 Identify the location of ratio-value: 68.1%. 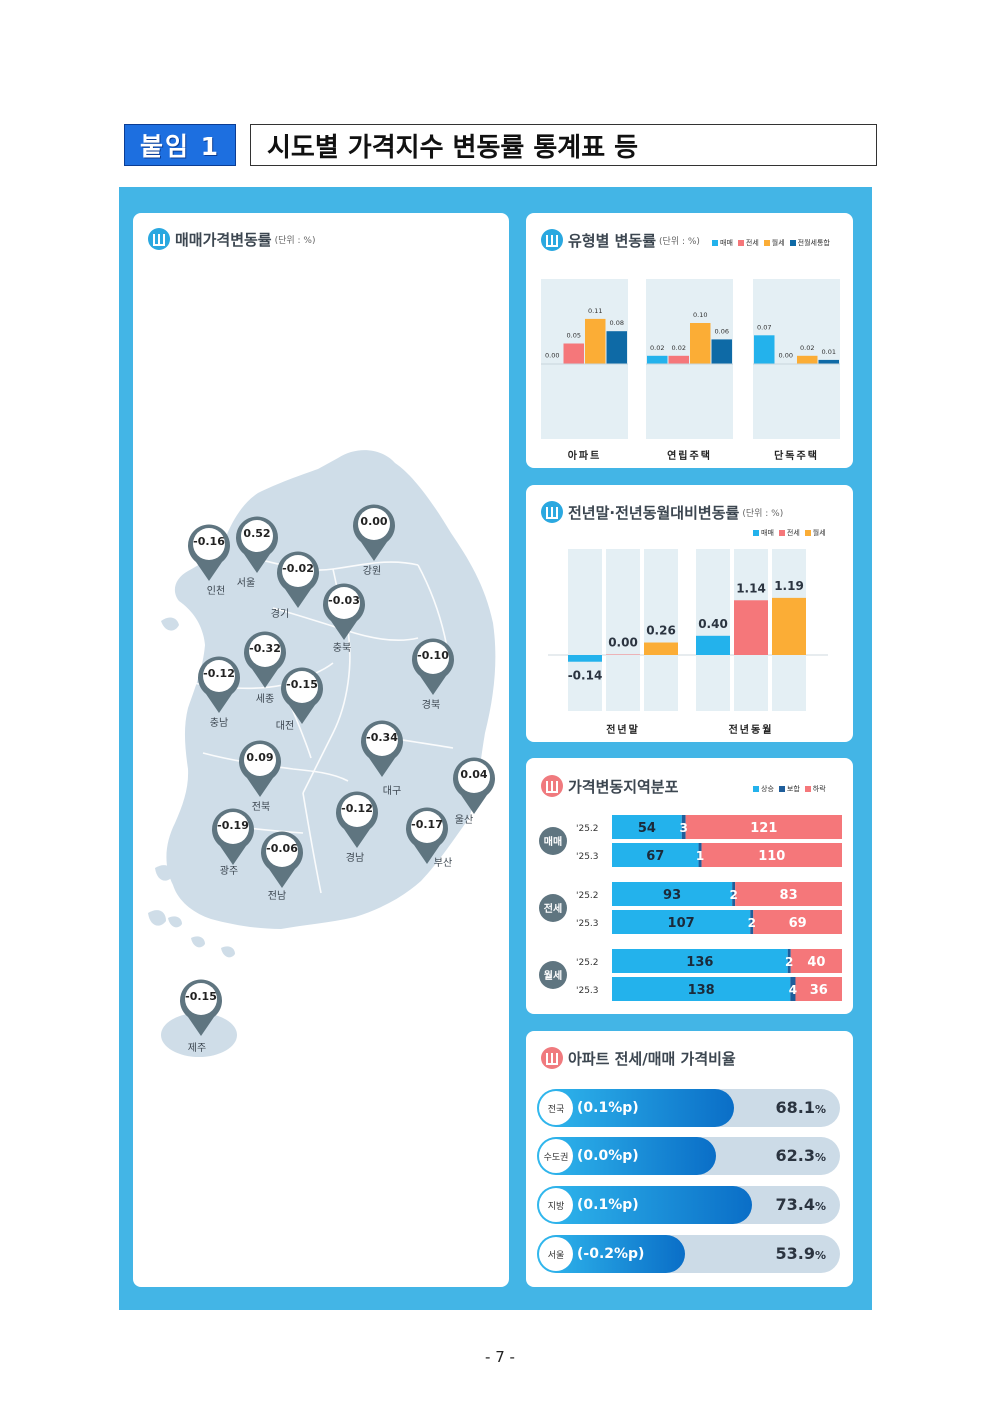
(800, 1107).